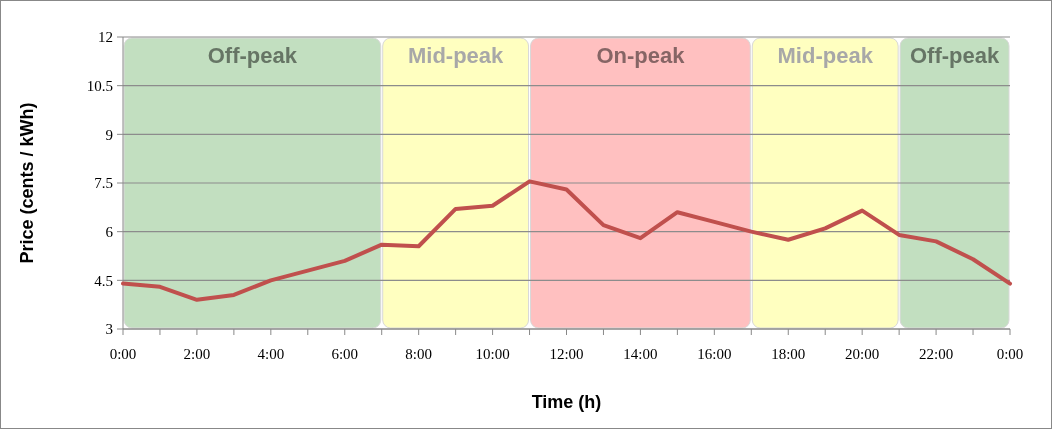 The width and height of the screenshot is (1052, 429). I want to click on x-tick-label: 18:00, so click(788, 354).